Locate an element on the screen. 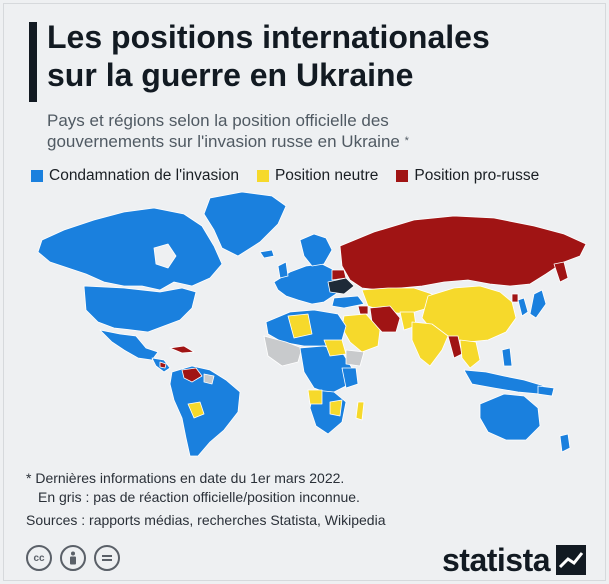 This screenshot has width=609, height=584. region-australia is located at coordinates (510, 417).